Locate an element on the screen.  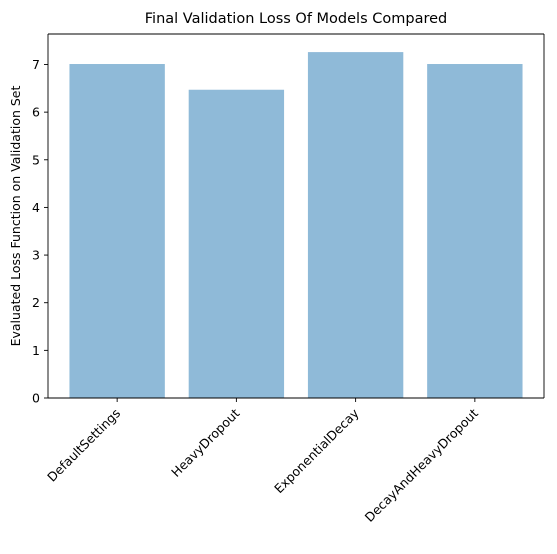
x-tick-label: HeavyDropout is located at coordinates (205, 442).